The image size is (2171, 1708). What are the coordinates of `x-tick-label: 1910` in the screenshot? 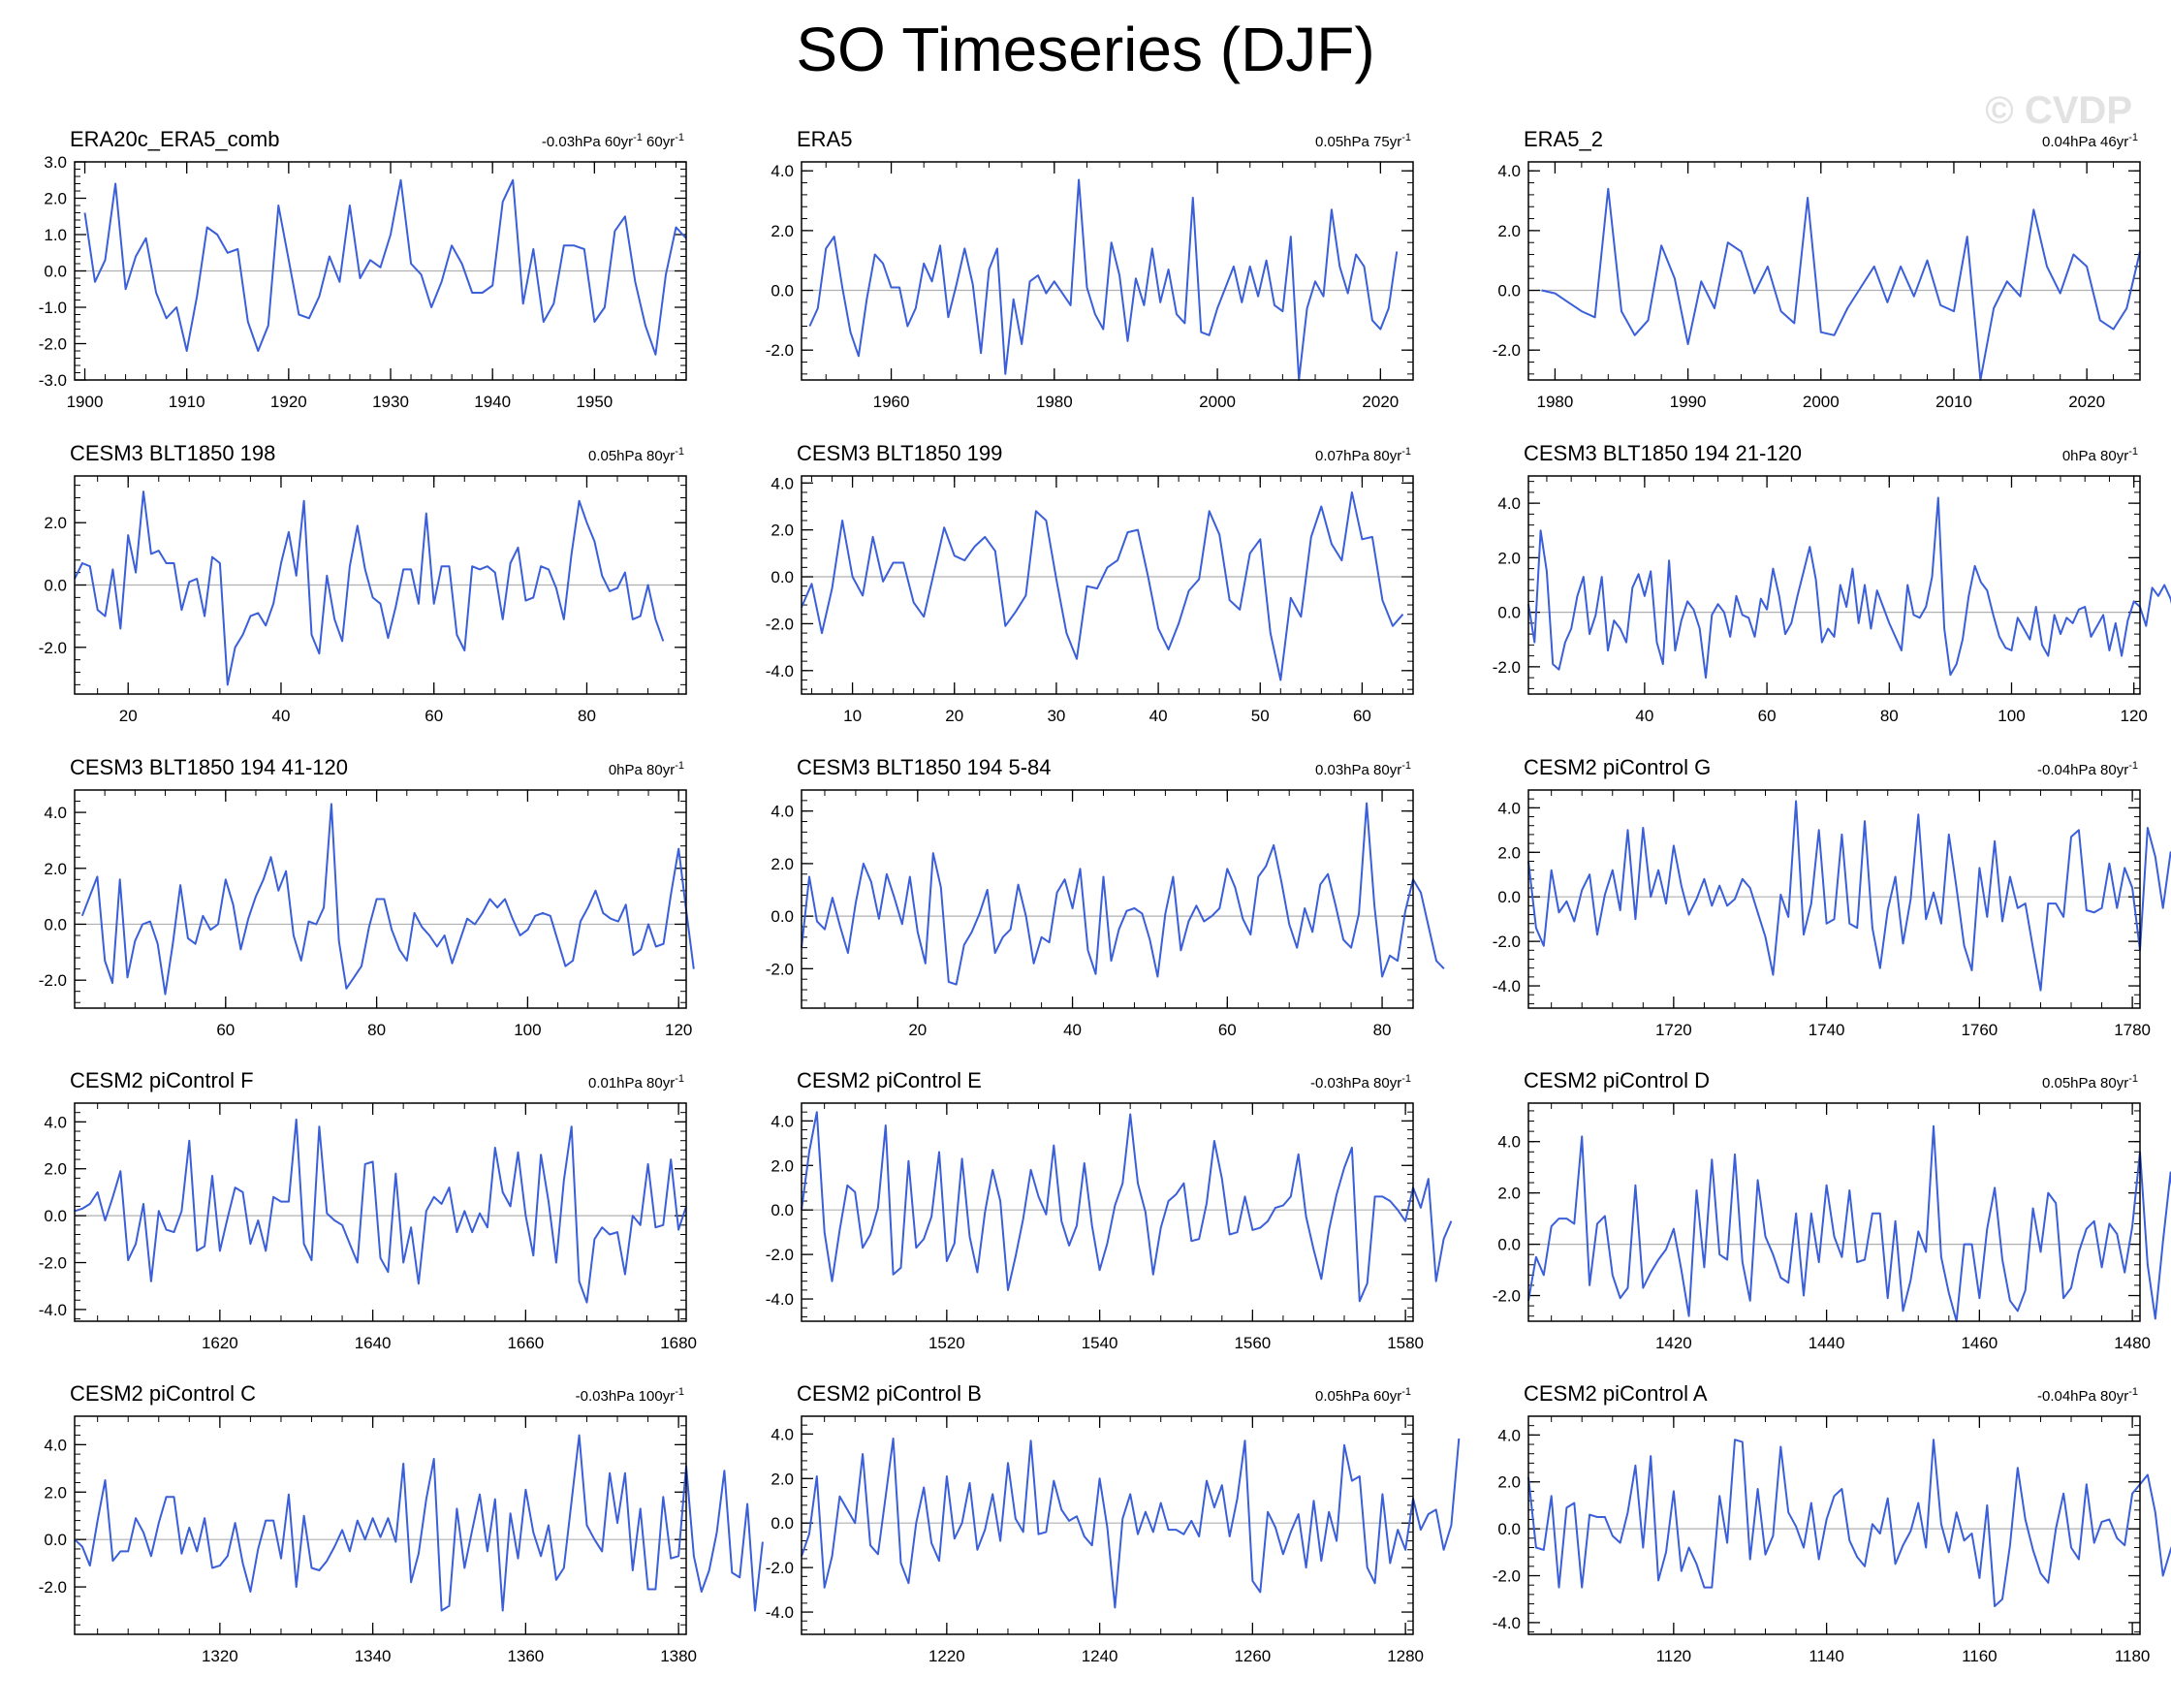 It's located at (187, 402).